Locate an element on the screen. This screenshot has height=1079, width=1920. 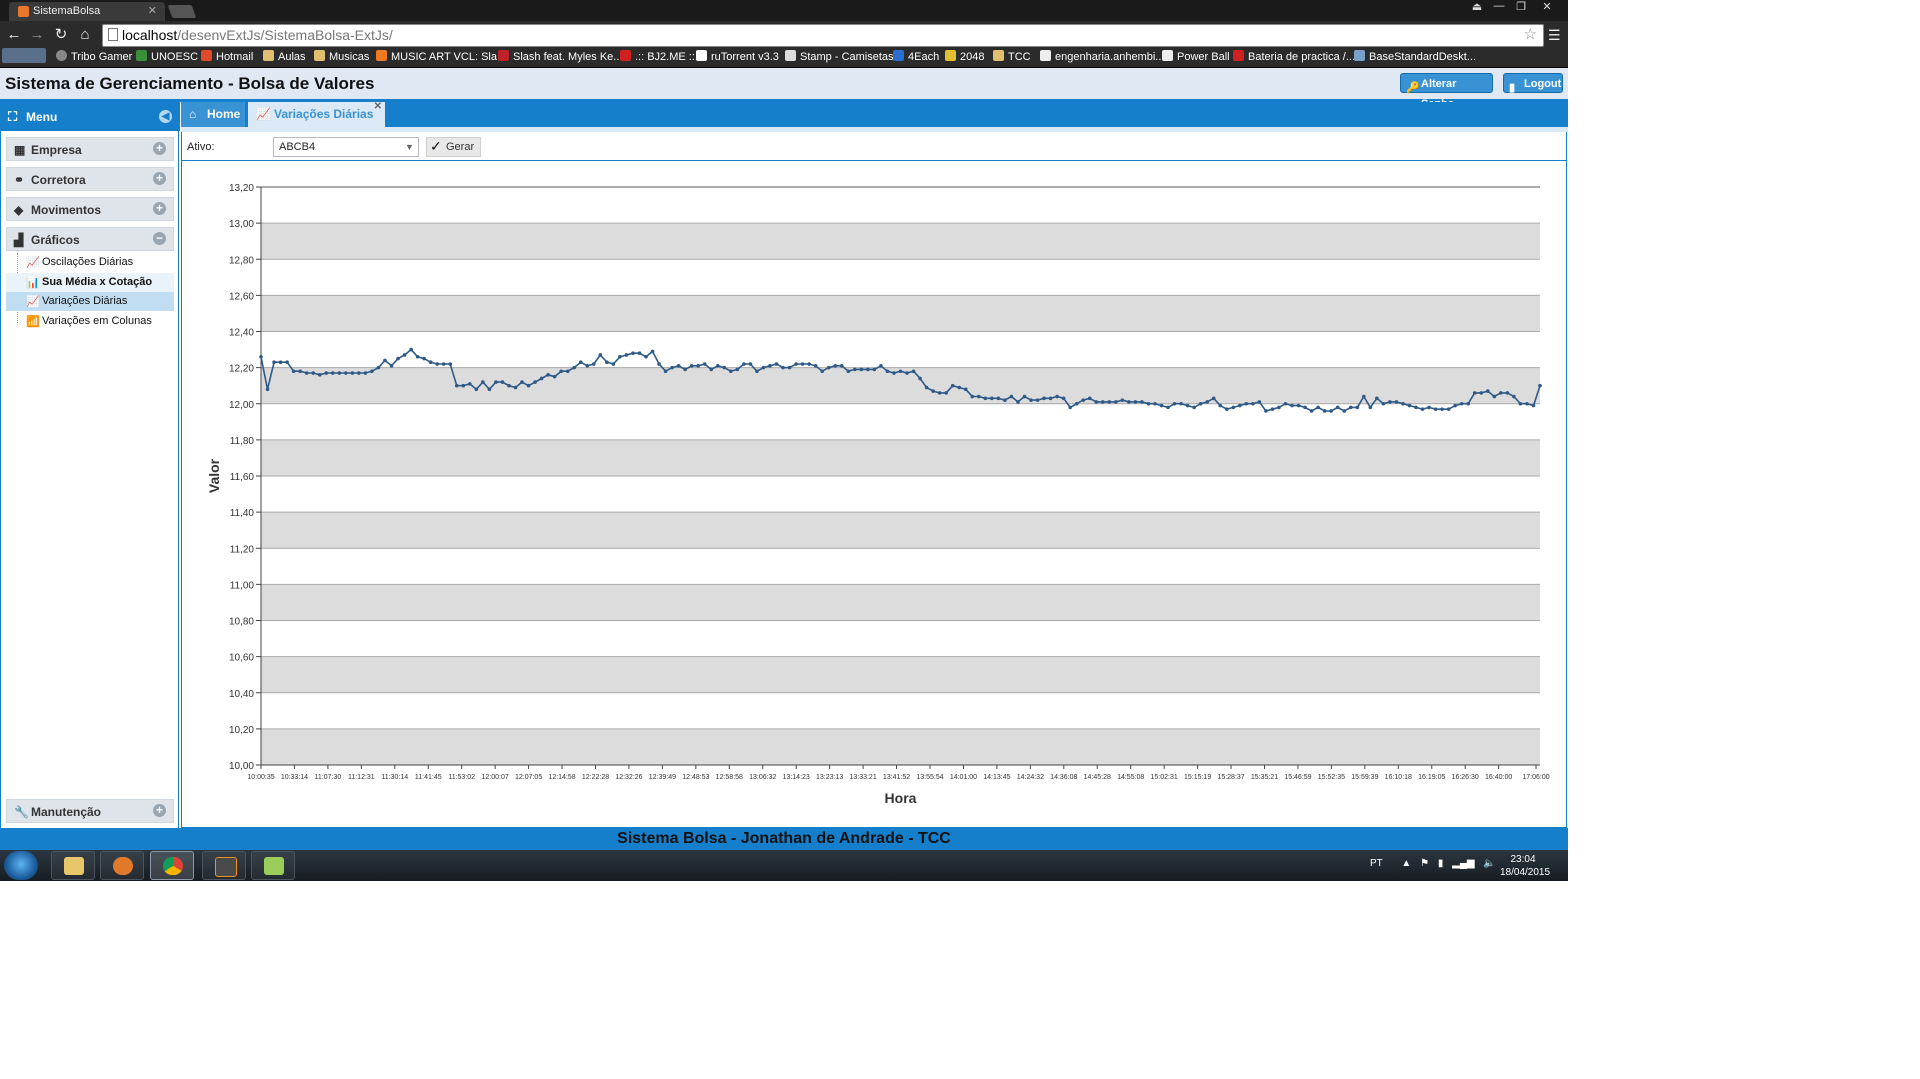
clock-time: 23:04 is located at coordinates (1523, 859).